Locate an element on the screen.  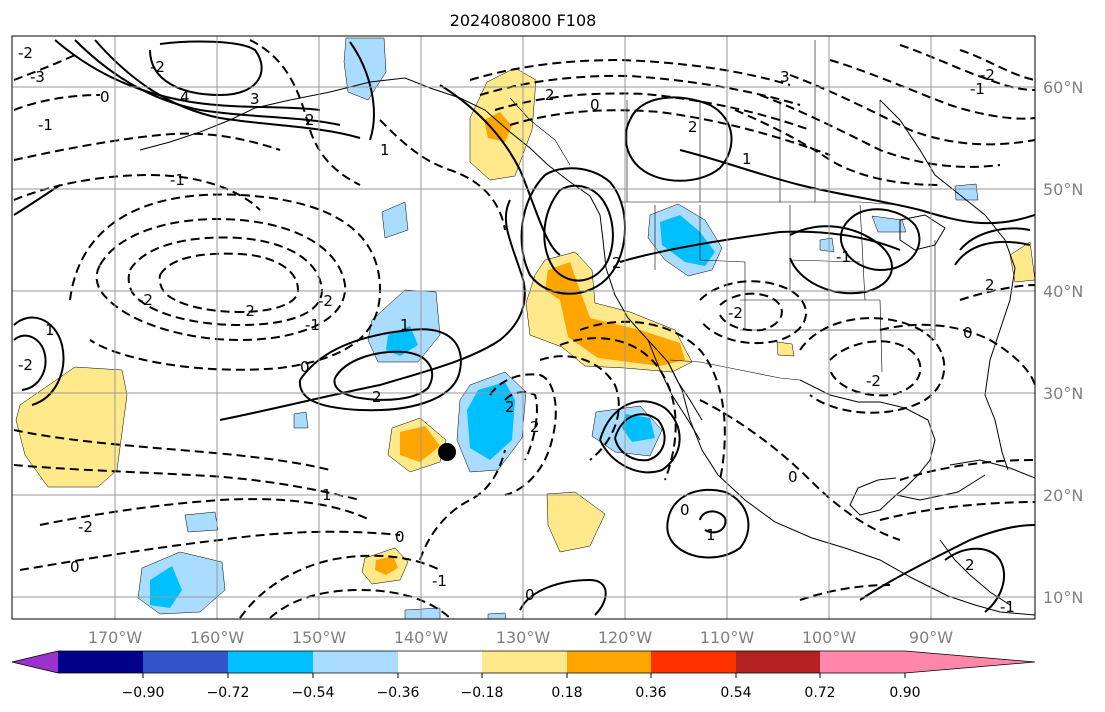
longitude-label: 120°W is located at coordinates (625, 637).